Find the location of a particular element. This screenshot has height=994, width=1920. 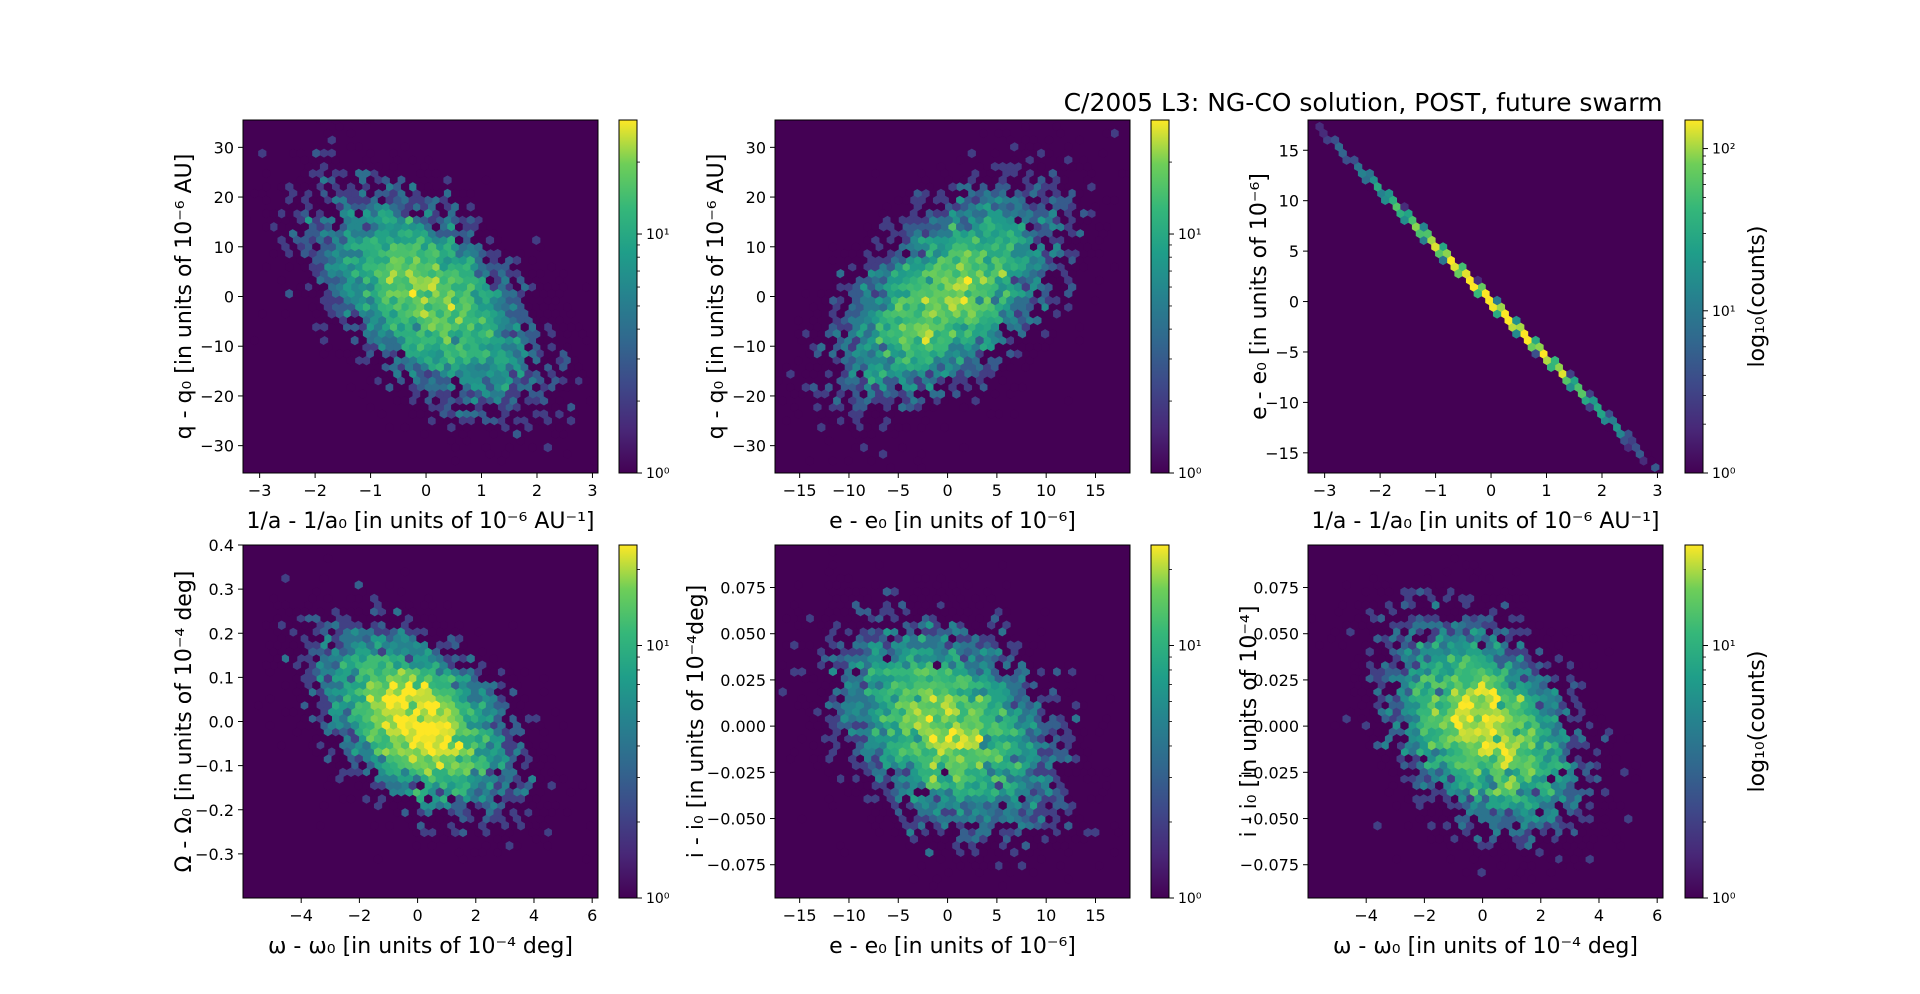

axes-frame is located at coordinates (1485, 296).